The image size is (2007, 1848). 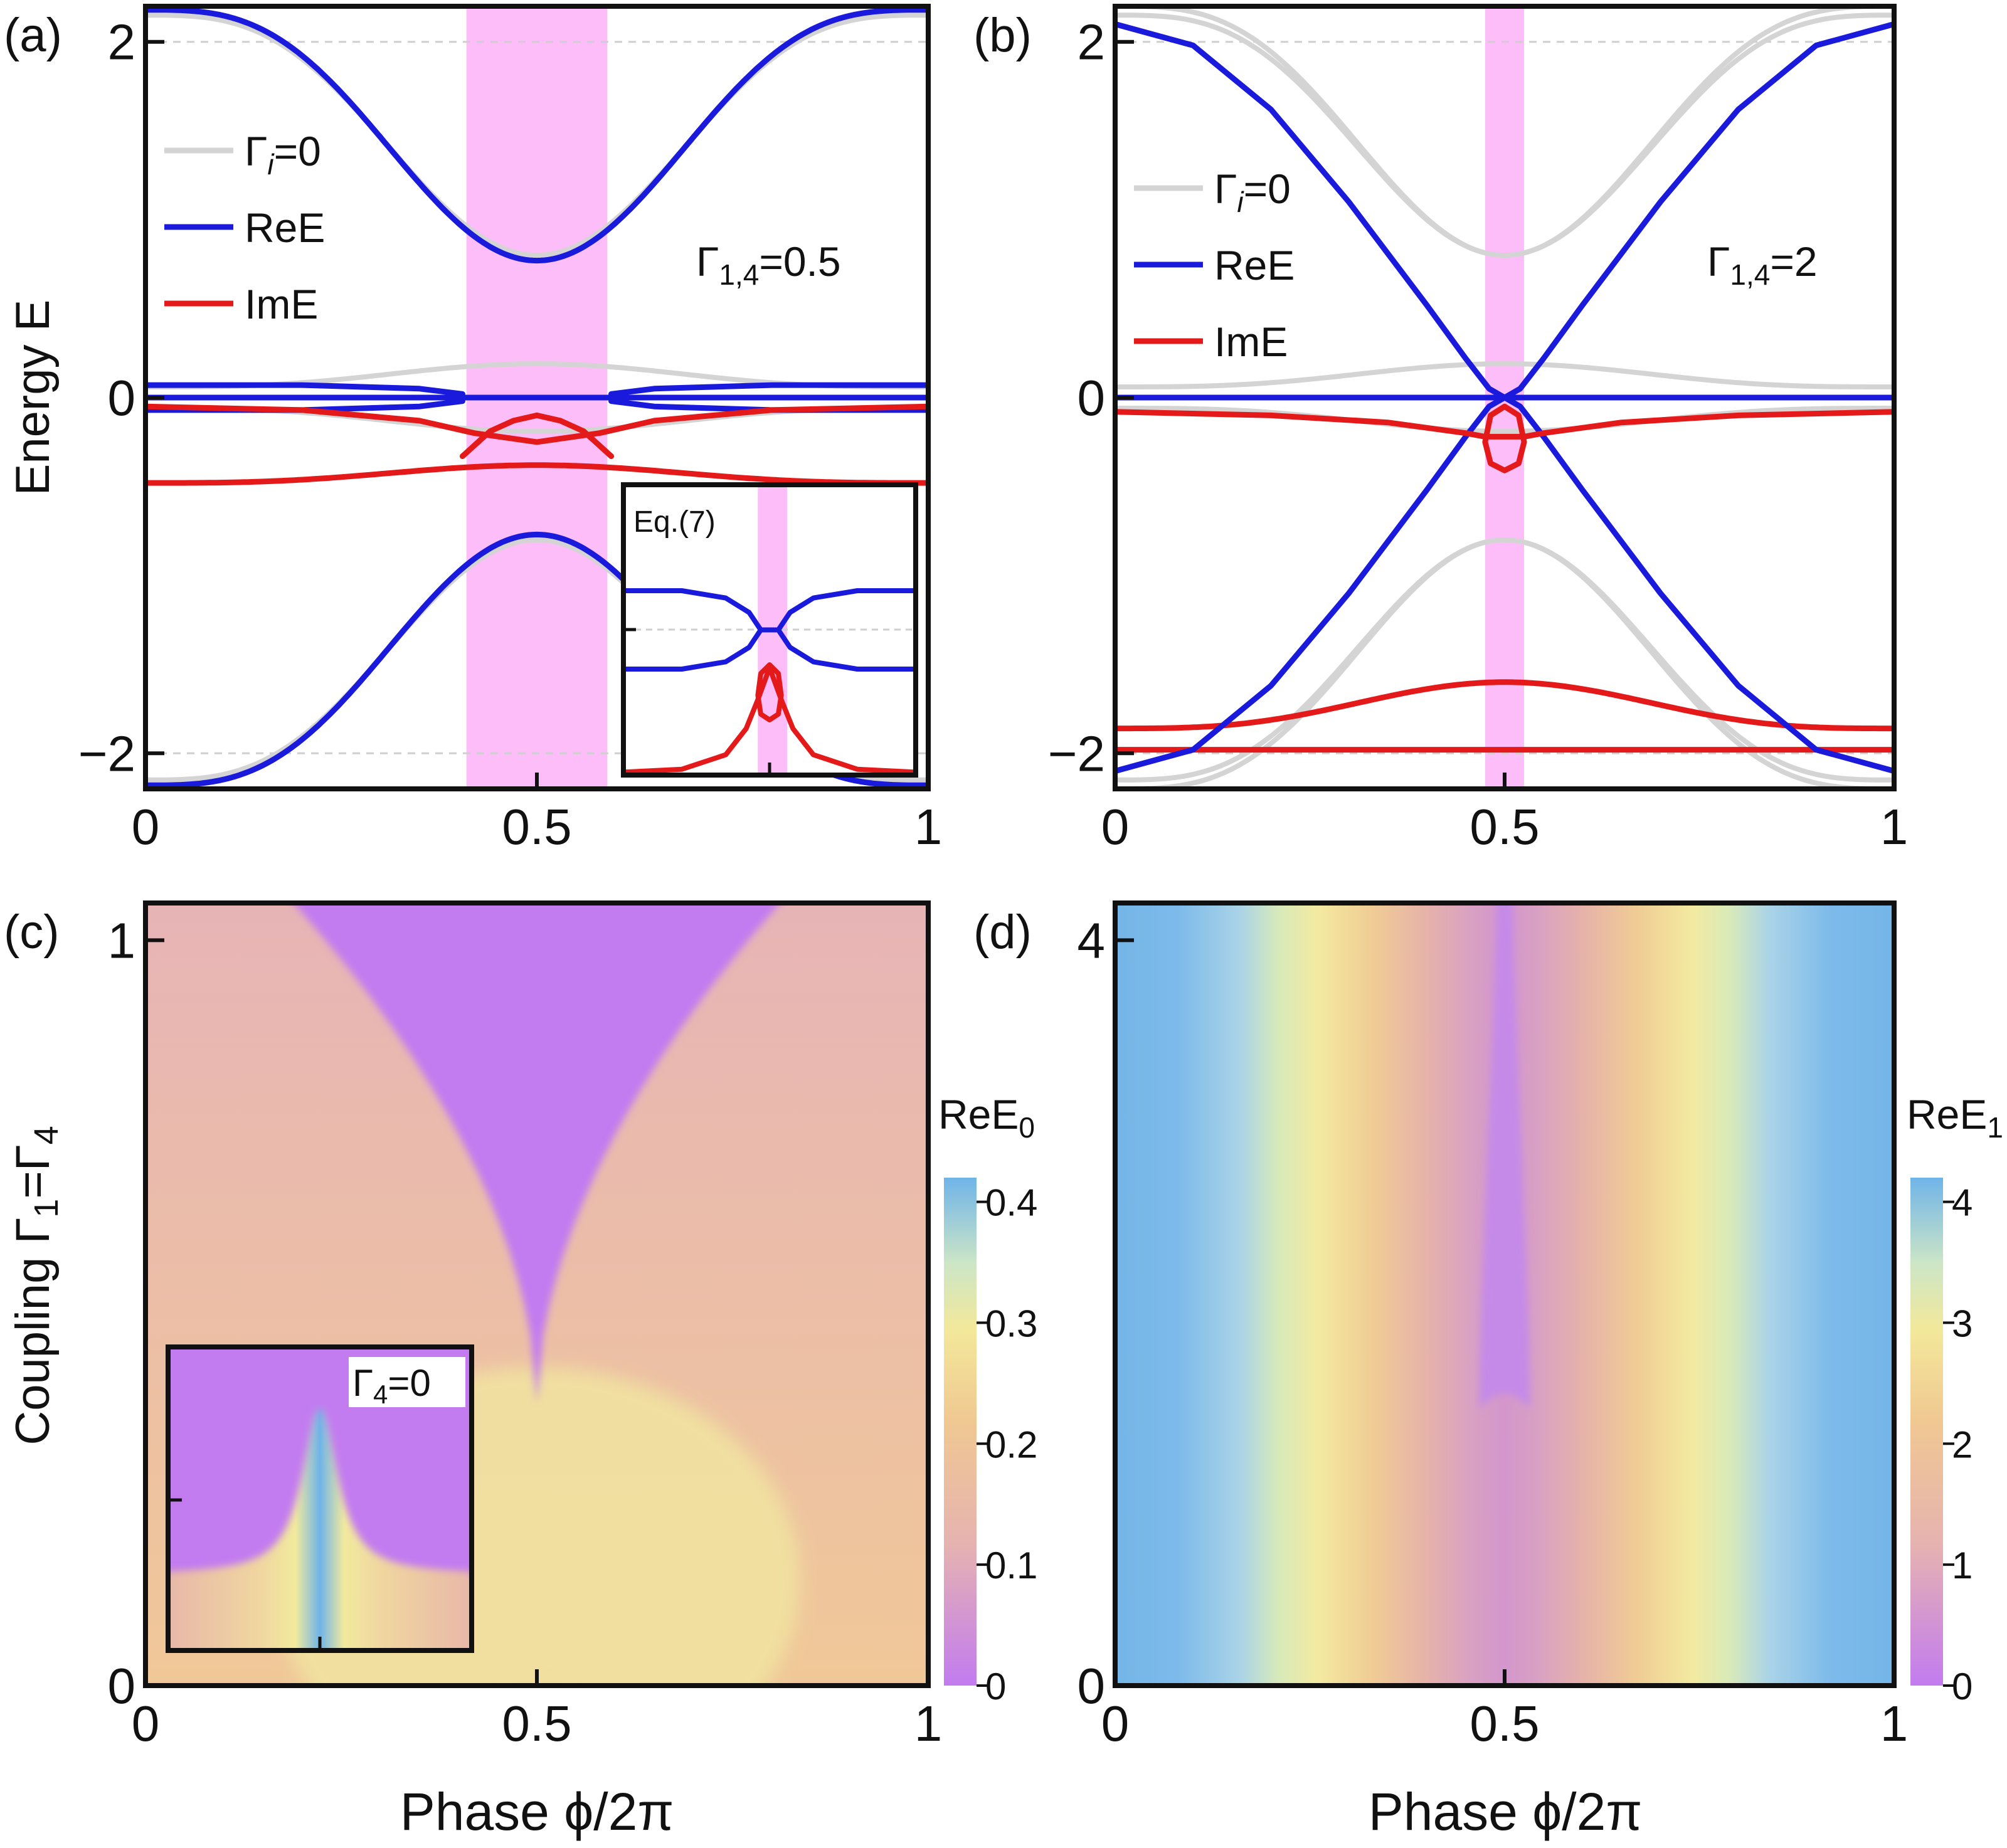 What do you see at coordinates (35, 1285) in the screenshot?
I see `ylabel-c: Coupling Γ1=Γ4` at bounding box center [35, 1285].